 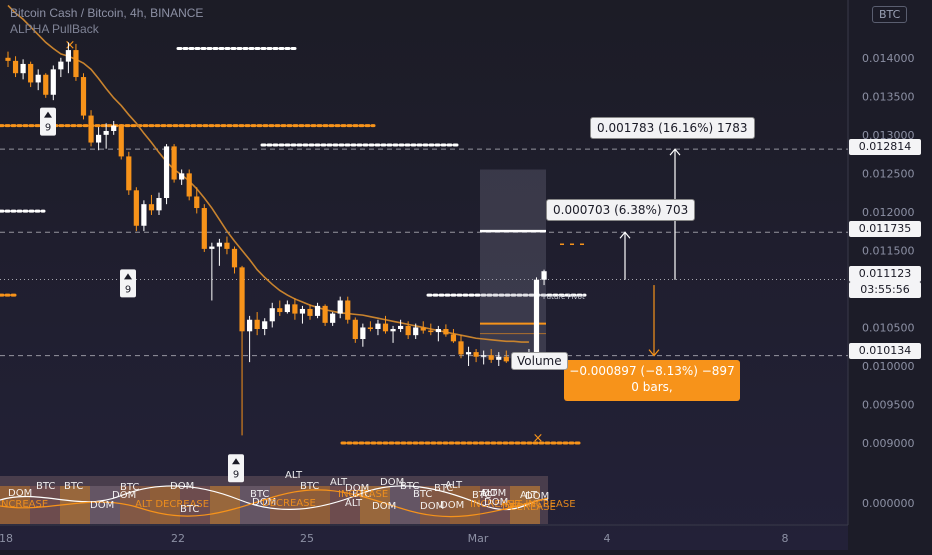 What do you see at coordinates (888, 250) in the screenshot?
I see `y-tick-5: 0.011500` at bounding box center [888, 250].